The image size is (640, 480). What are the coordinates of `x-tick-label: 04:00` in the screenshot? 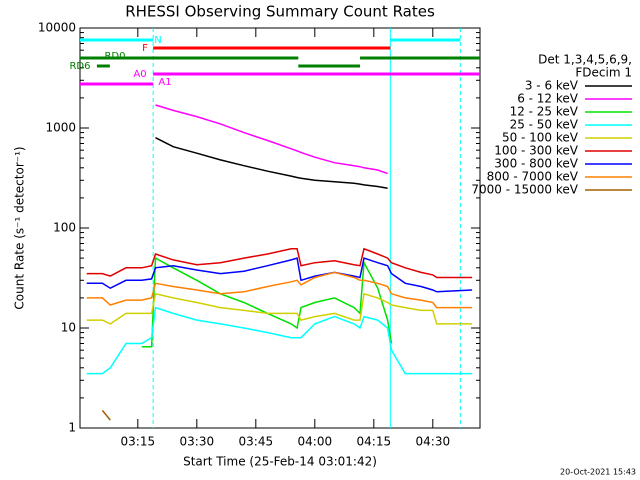 It's located at (315, 442).